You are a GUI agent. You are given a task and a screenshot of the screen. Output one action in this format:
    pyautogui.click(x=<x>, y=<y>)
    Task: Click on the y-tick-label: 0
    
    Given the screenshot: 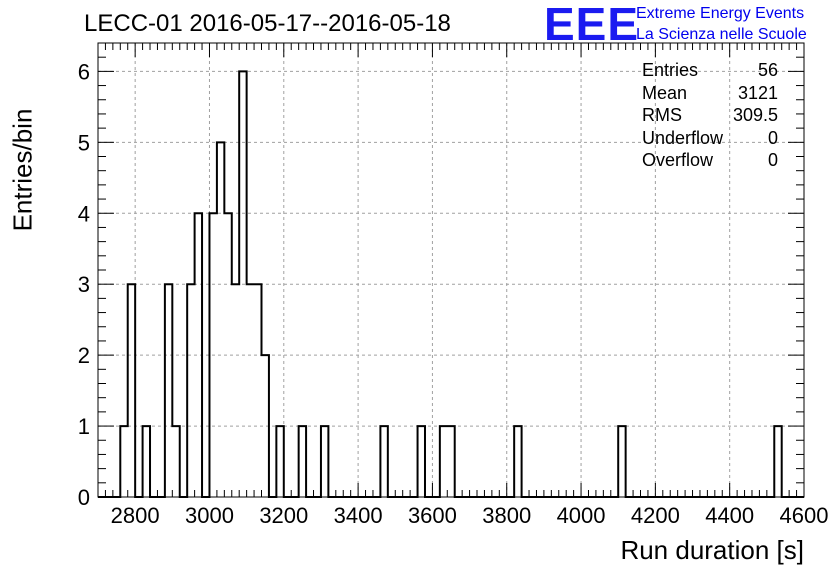 What is the action you would take?
    pyautogui.click(x=84, y=497)
    